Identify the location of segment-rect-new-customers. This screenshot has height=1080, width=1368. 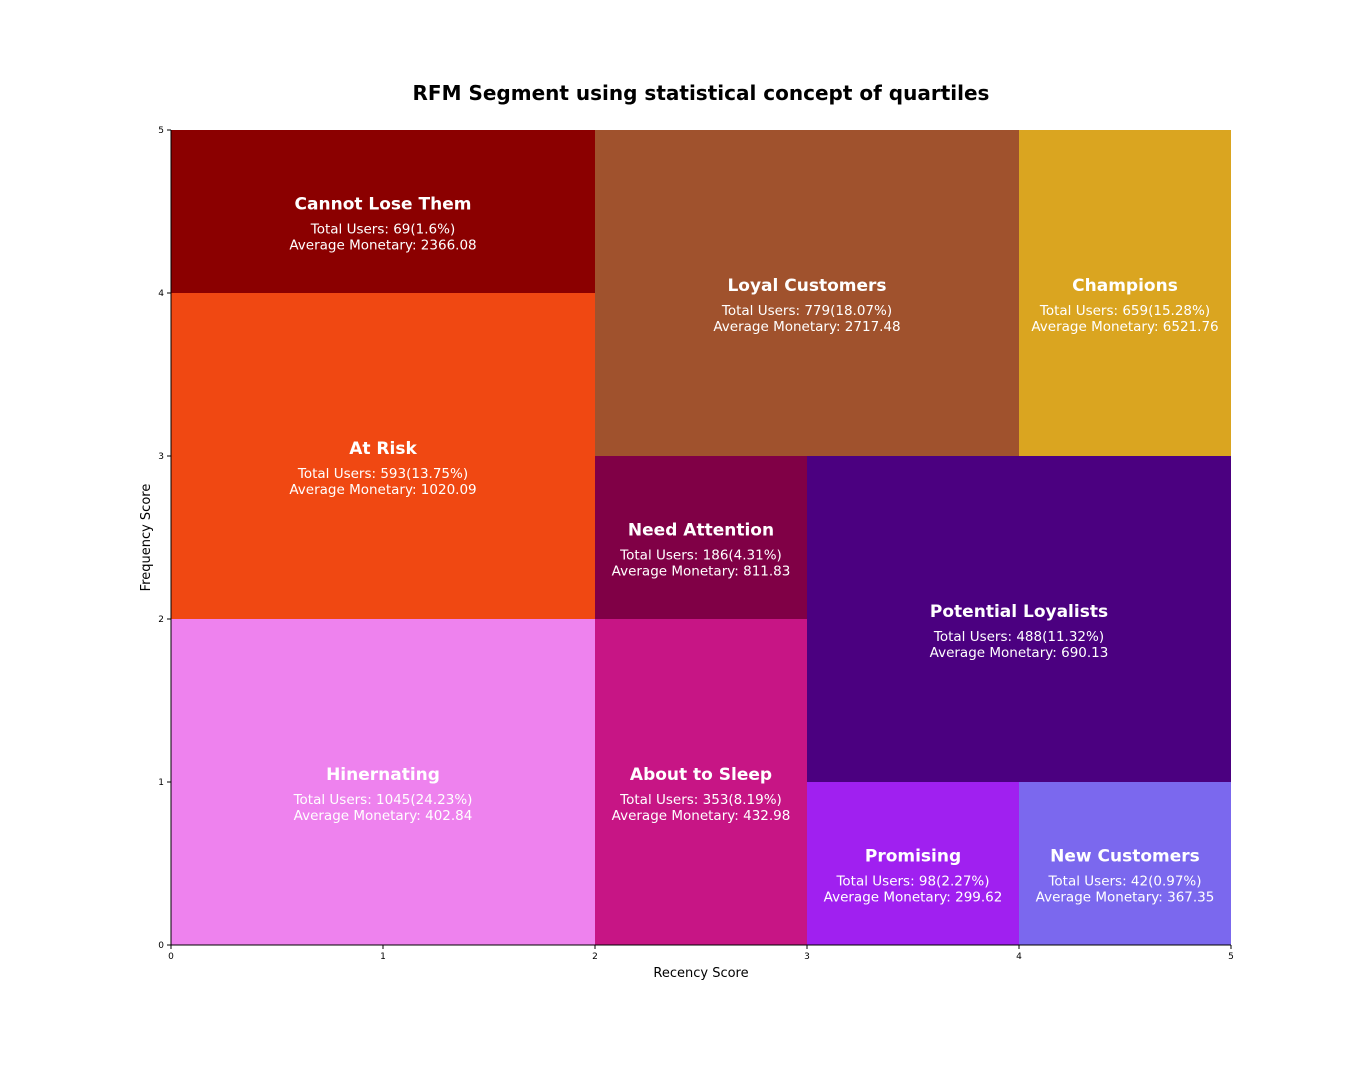
(1125, 863).